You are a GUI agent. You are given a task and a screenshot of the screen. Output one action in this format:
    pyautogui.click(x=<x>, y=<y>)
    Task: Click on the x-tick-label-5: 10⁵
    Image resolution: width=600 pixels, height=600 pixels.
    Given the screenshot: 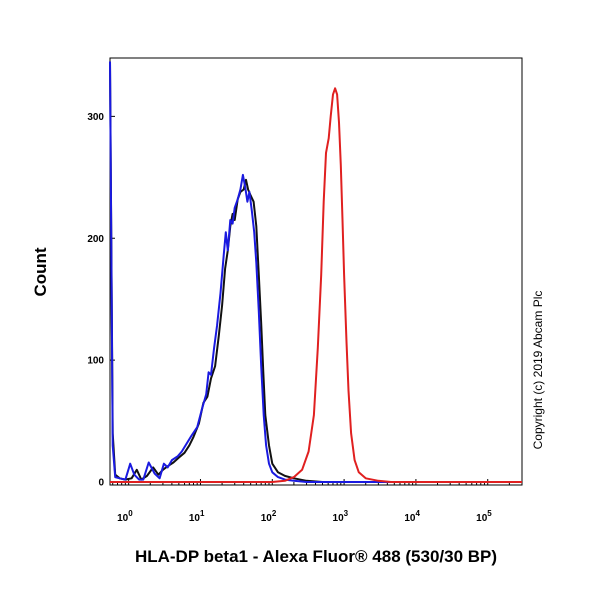 What is the action you would take?
    pyautogui.click(x=484, y=516)
    